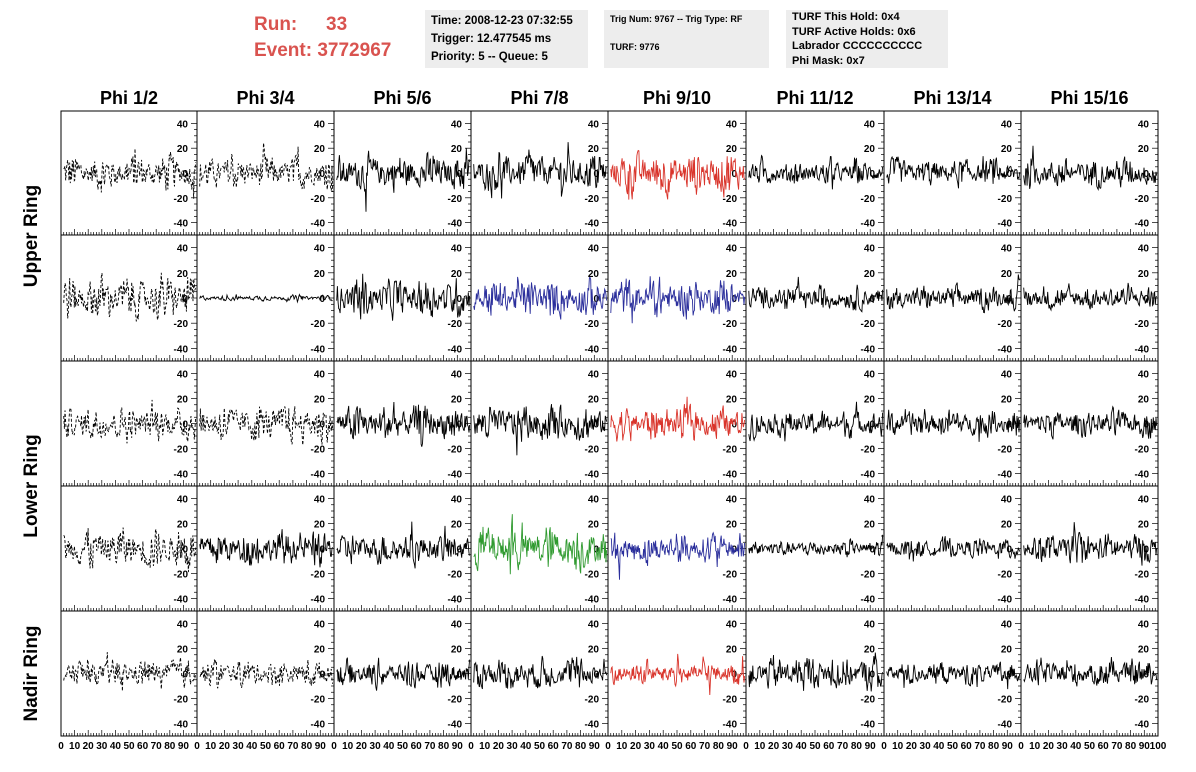 The width and height of the screenshot is (1196, 772). Describe the element at coordinates (181, 224) in the screenshot. I see `panel-r1-c1-ytick-label--40: -40` at that location.